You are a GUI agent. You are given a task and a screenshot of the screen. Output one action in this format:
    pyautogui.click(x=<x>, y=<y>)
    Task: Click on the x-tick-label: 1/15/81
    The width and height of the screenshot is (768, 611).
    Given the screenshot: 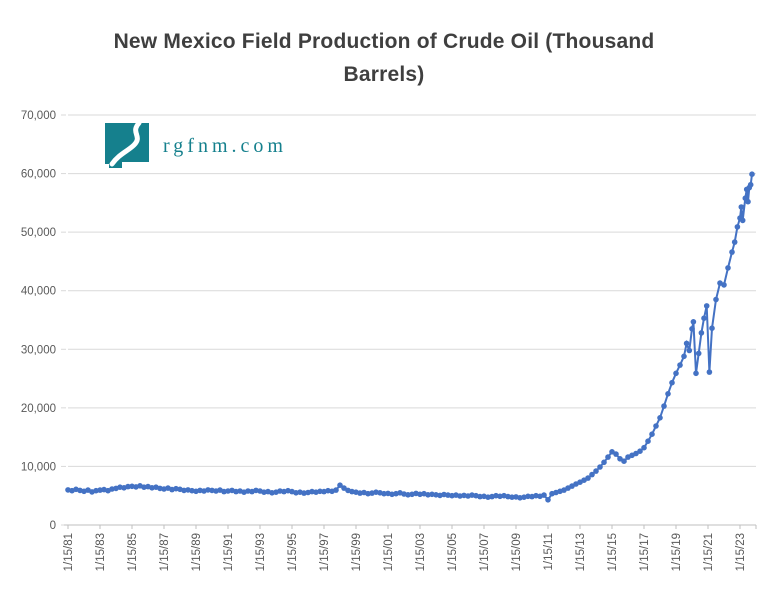 What is the action you would take?
    pyautogui.click(x=69, y=552)
    